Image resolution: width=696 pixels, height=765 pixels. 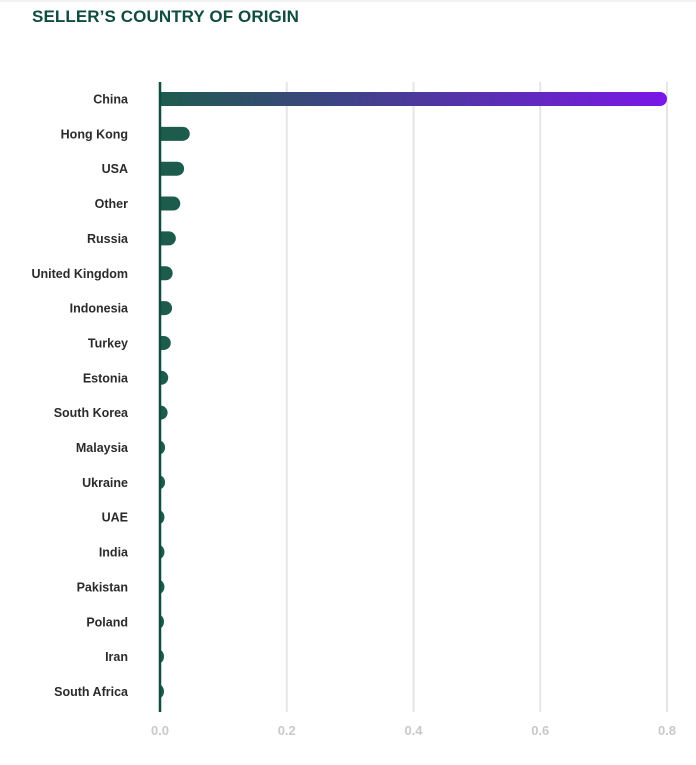 What do you see at coordinates (79, 274) in the screenshot?
I see `category-label: United Kingdom` at bounding box center [79, 274].